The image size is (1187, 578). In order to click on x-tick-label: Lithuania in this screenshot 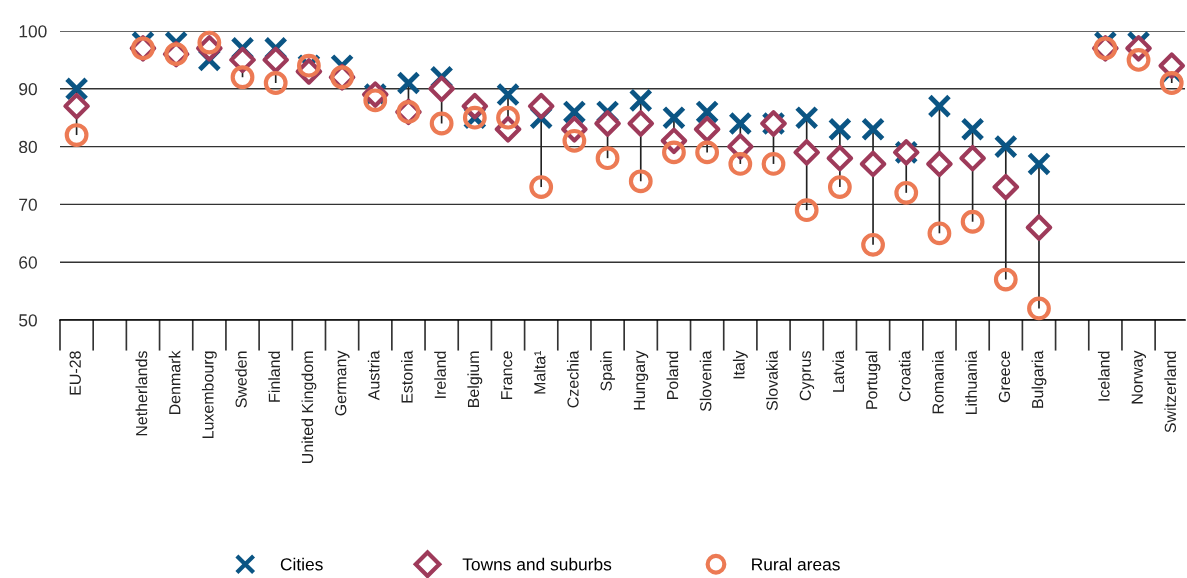, I will do `click(971, 382)`.